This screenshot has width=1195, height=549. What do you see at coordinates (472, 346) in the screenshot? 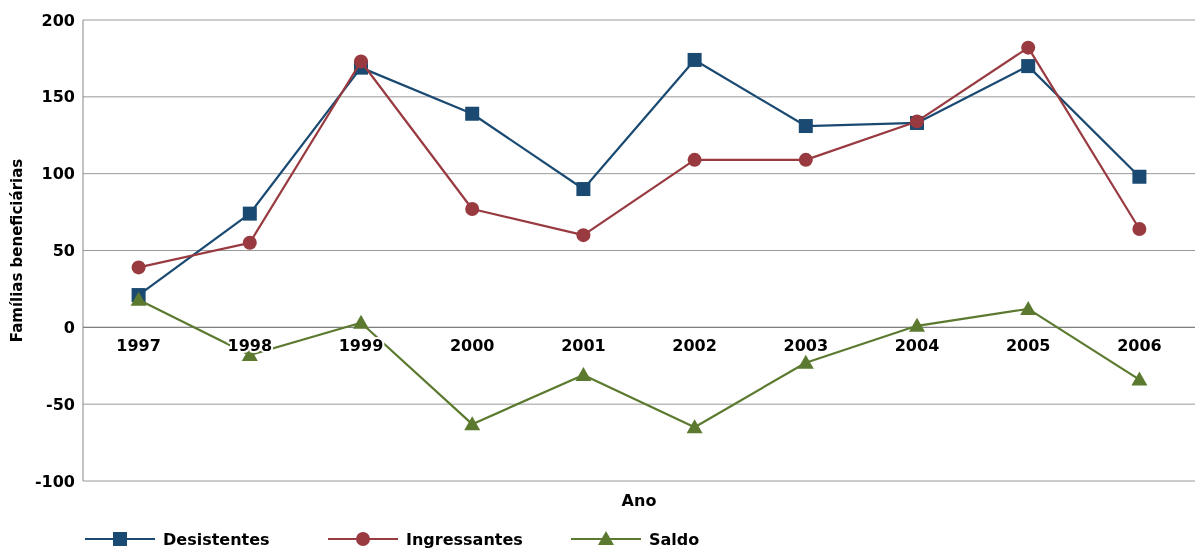
I see `x-tick-label: 2000` at bounding box center [472, 346].